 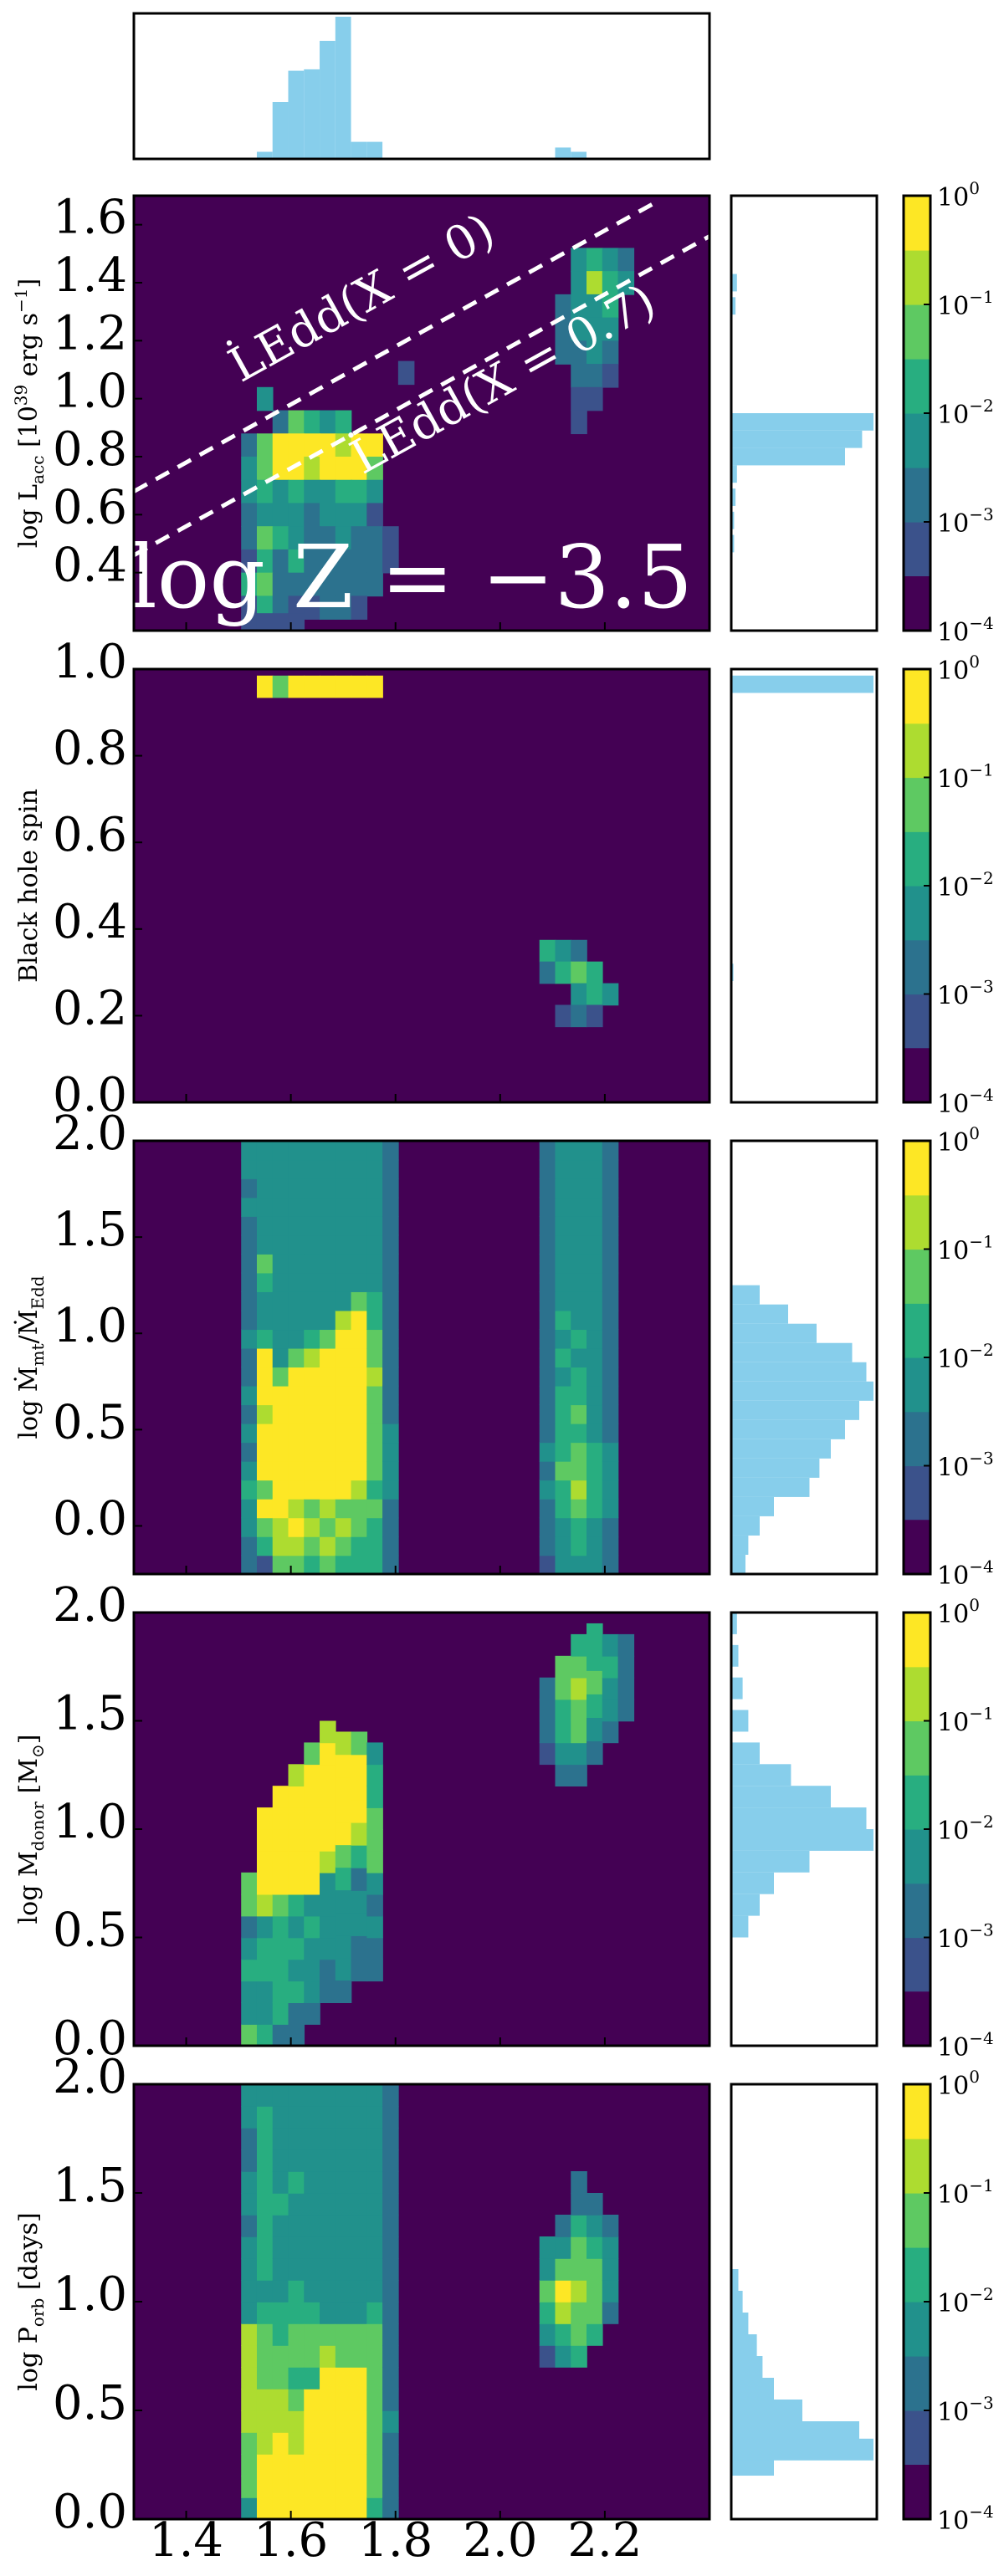 What do you see at coordinates (90, 566) in the screenshot?
I see `y-tick-label: 0.4` at bounding box center [90, 566].